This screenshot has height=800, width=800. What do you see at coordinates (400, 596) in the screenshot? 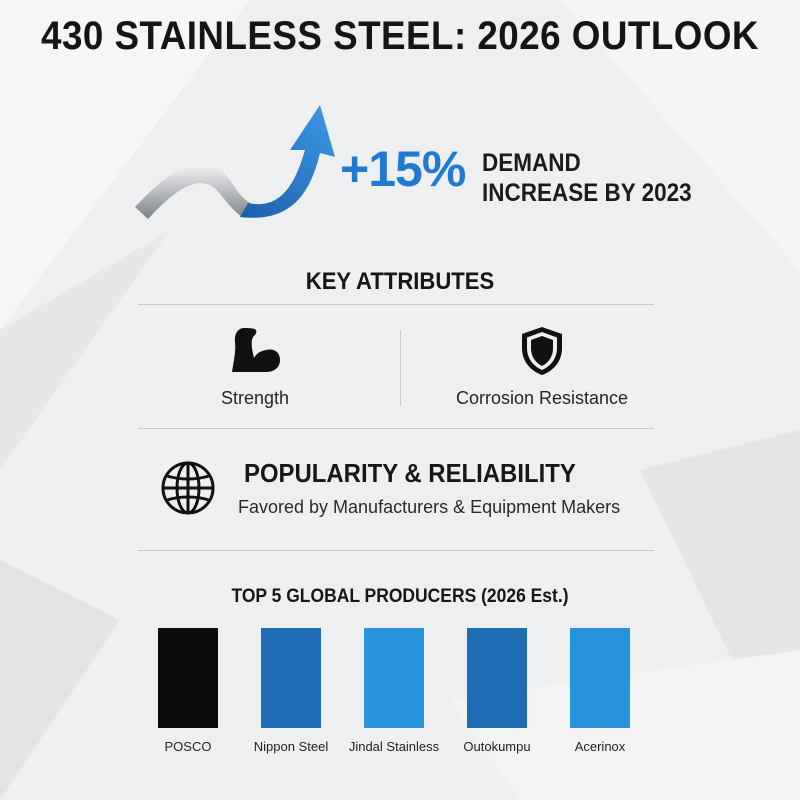
I see `producers-title: TOP 5 GLOBAL PRODUCERS (2026 Est.)` at bounding box center [400, 596].